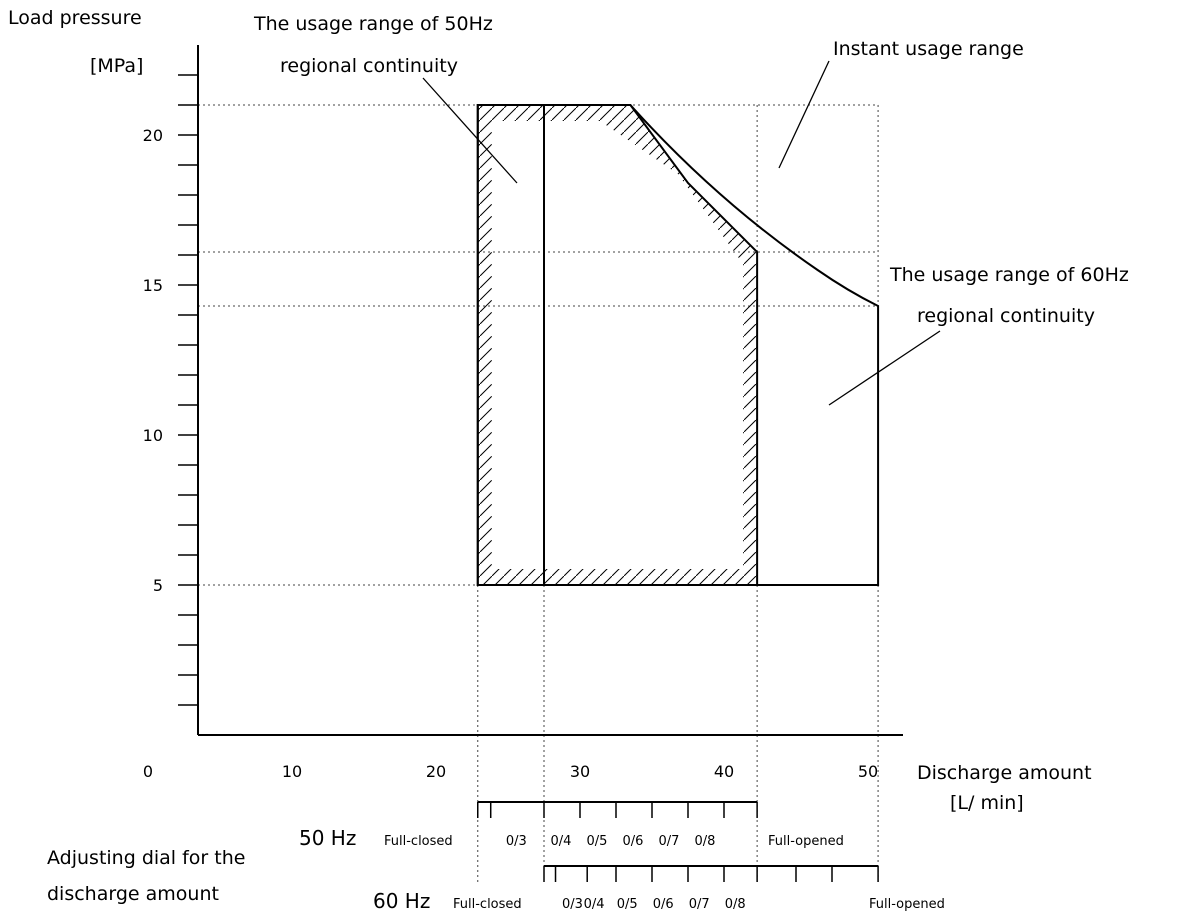 The image size is (1183, 914). I want to click on x-axis-unit: [L/ min], so click(987, 803).